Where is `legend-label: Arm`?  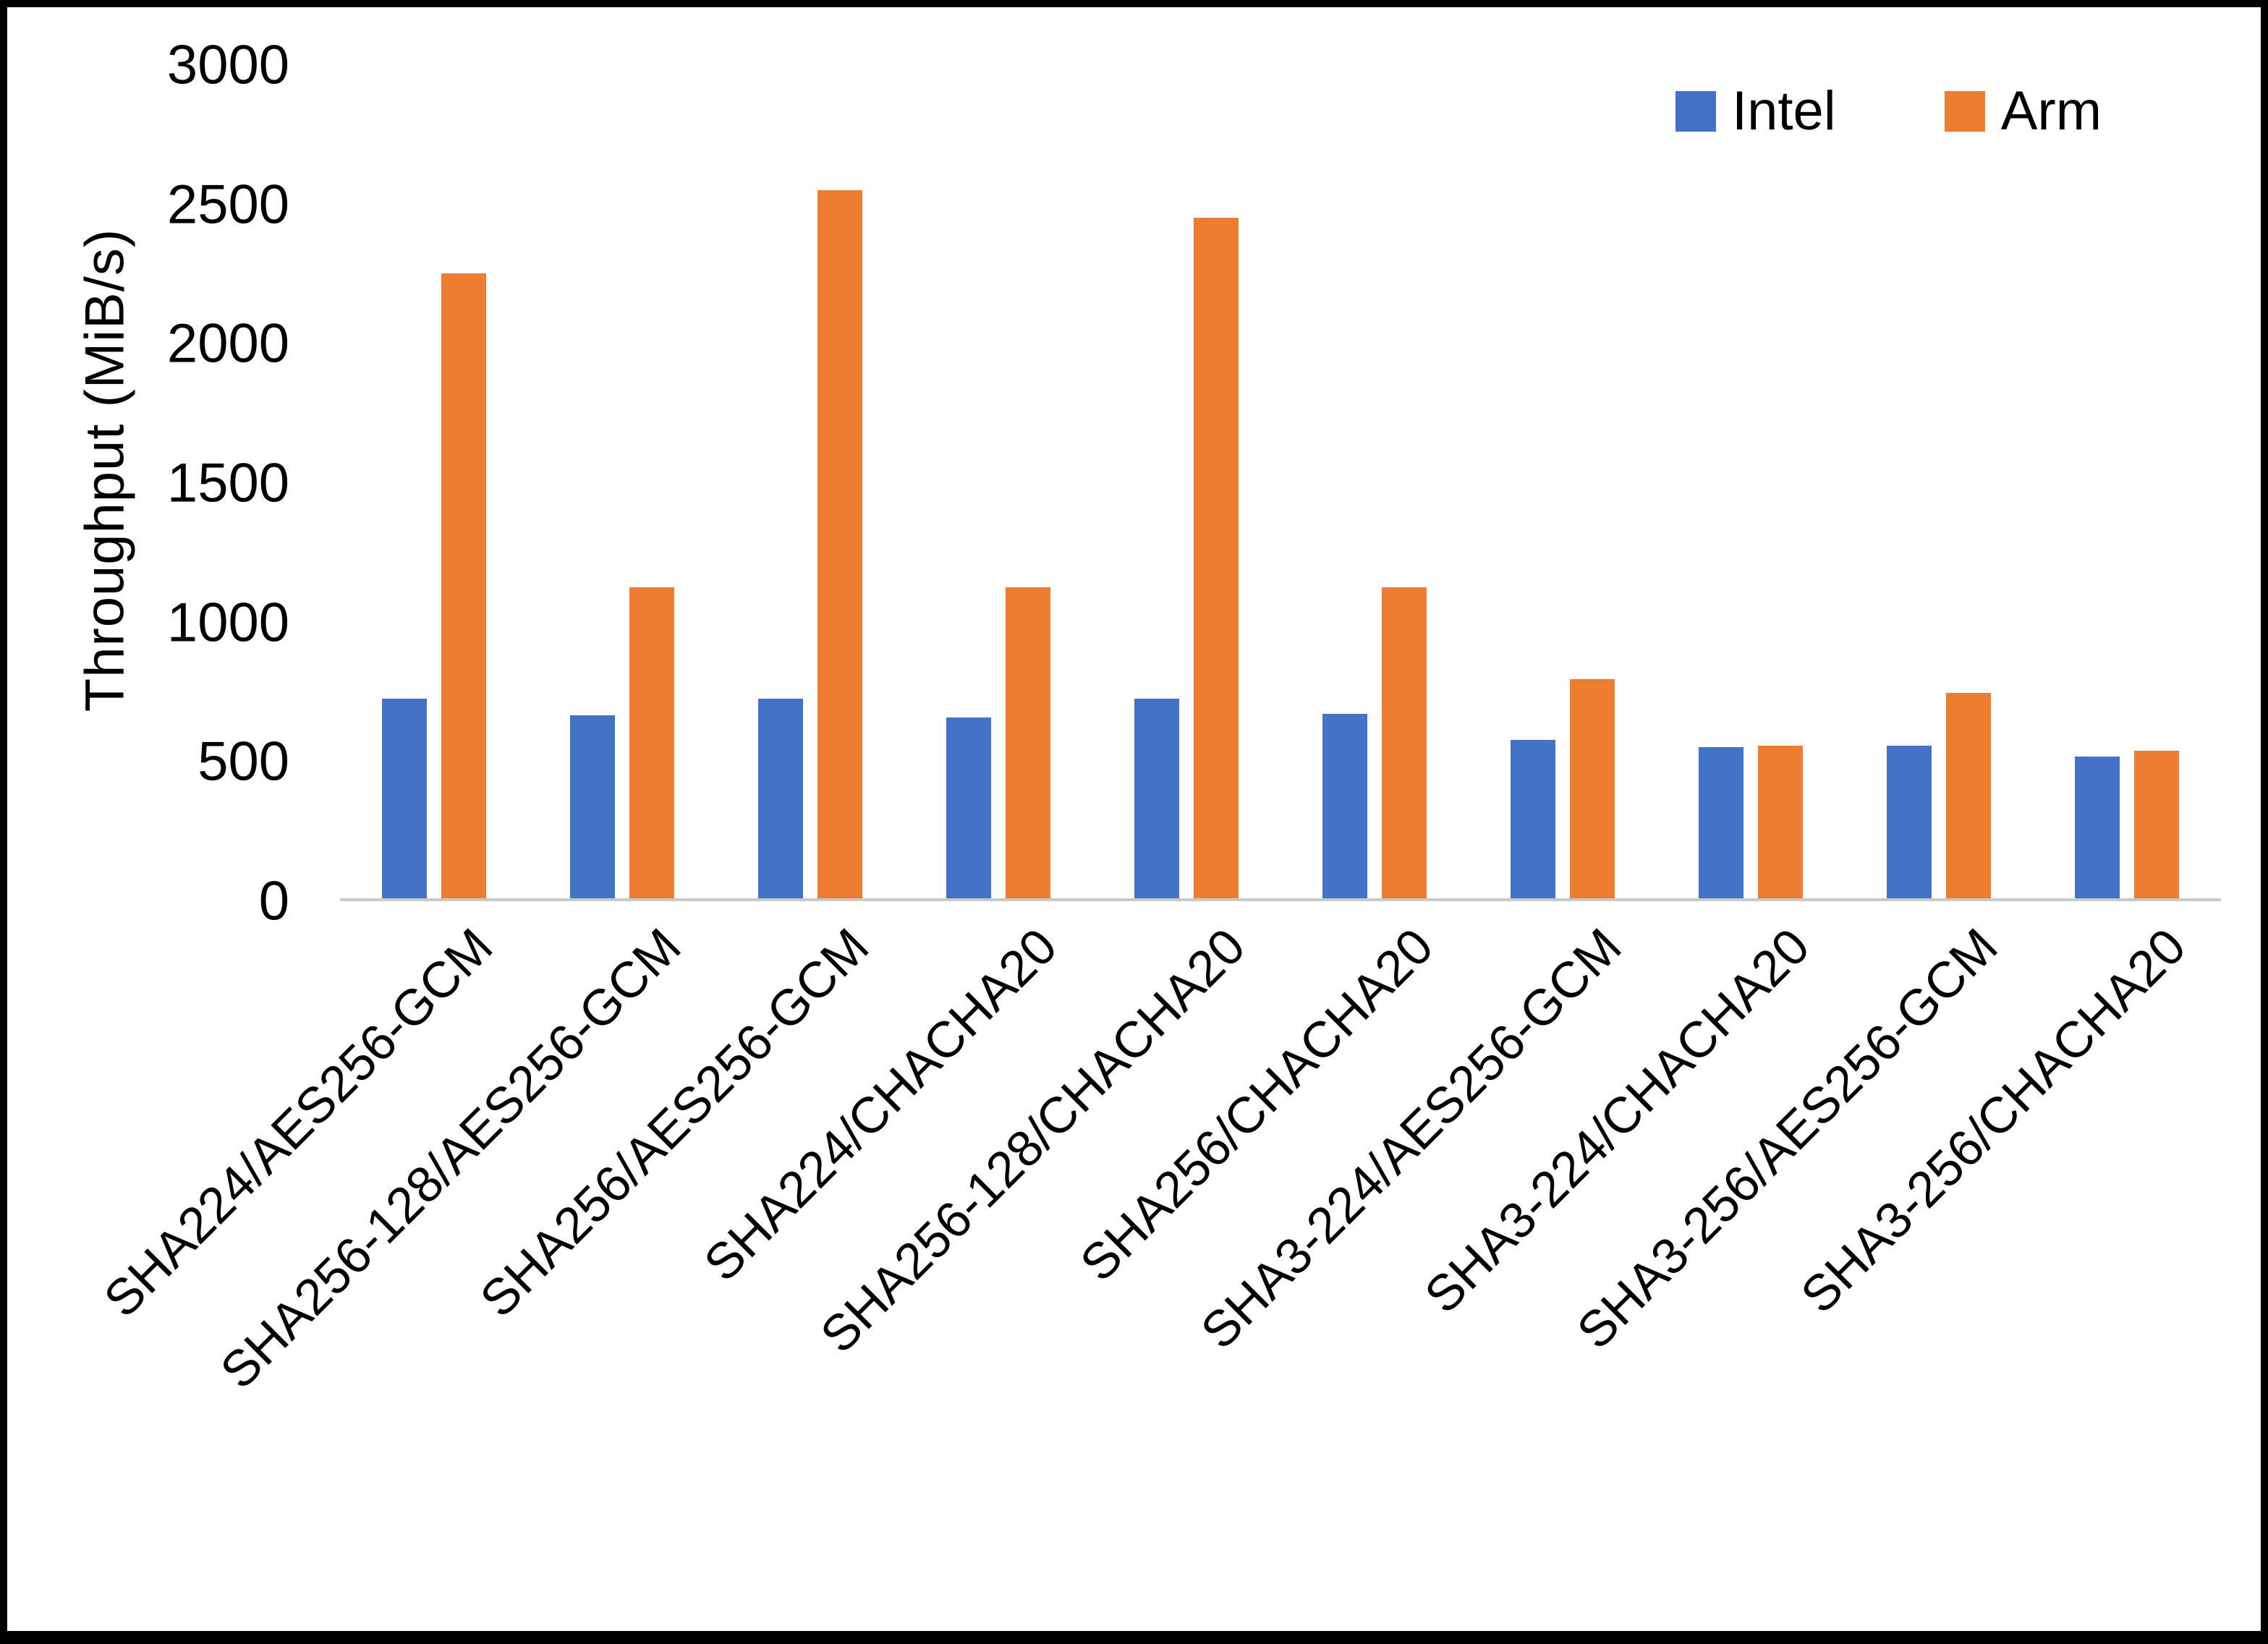 legend-label: Arm is located at coordinates (2051, 111).